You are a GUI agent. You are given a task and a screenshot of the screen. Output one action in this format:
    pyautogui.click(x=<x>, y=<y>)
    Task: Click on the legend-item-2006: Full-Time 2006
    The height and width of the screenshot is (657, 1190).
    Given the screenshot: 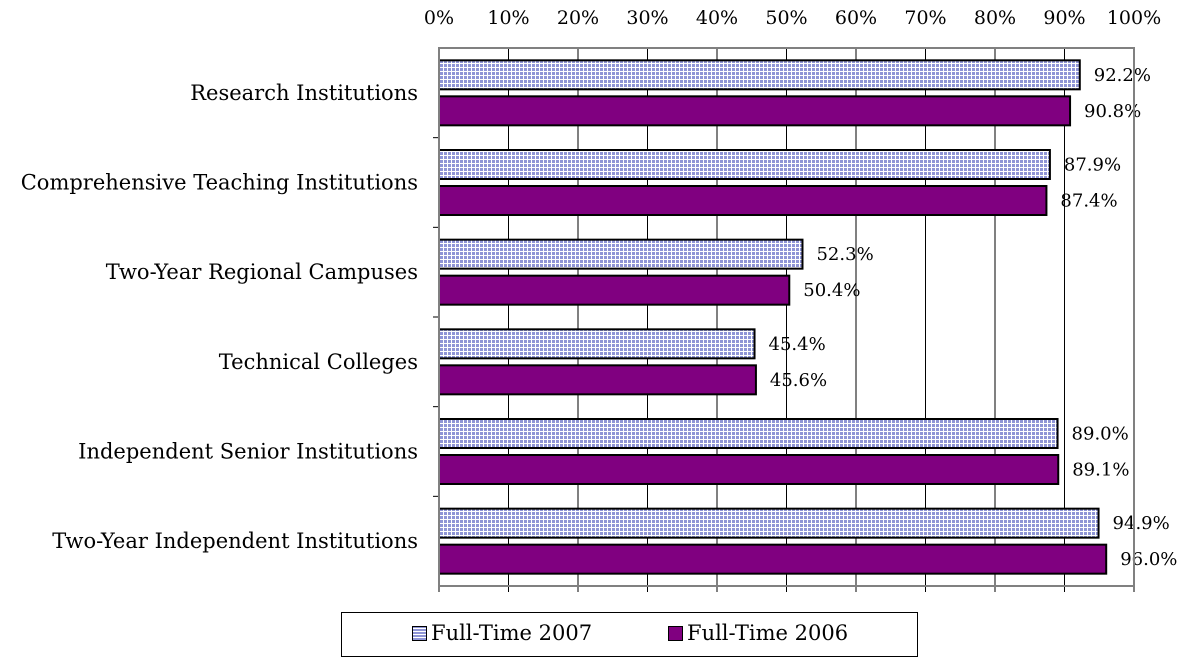 What is the action you would take?
    pyautogui.click(x=758, y=633)
    